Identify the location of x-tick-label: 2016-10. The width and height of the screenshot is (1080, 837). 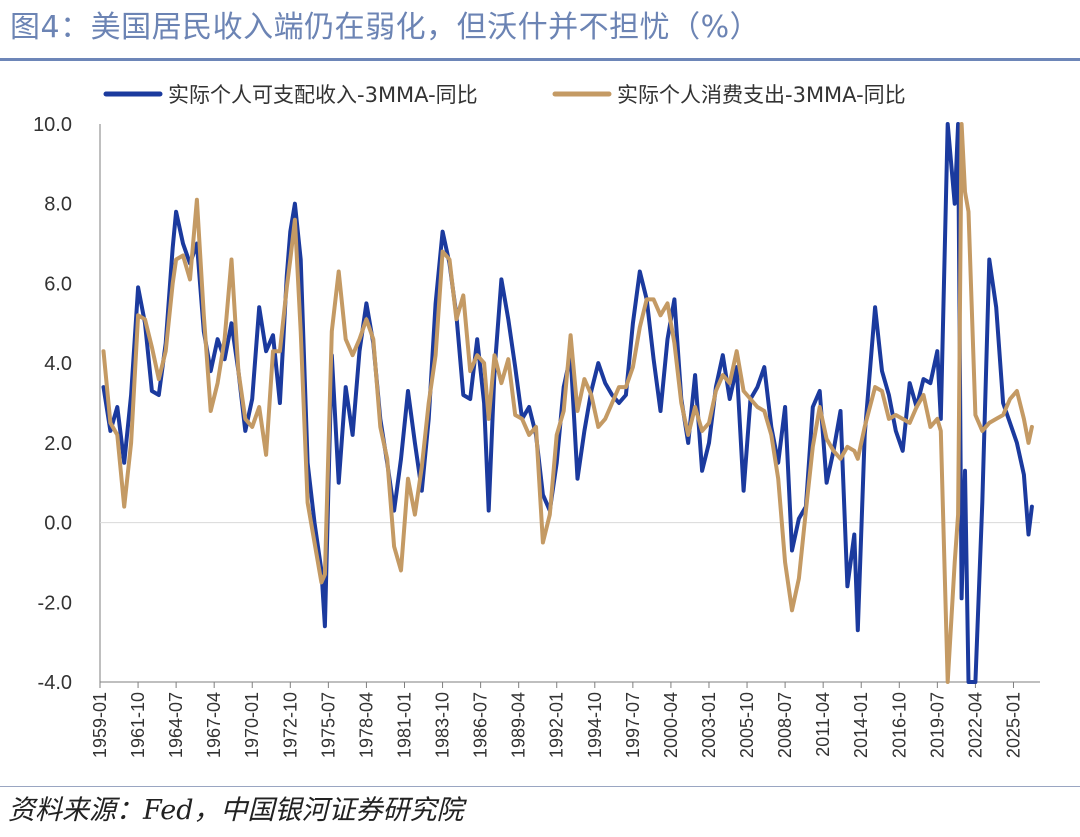
(899, 725).